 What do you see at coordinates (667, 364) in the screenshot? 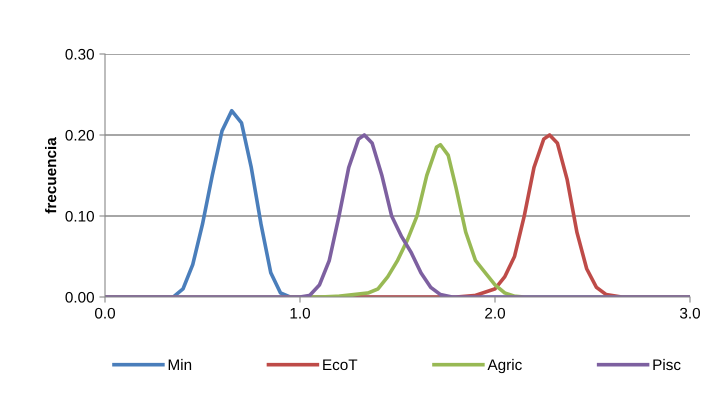
I see `legend-label: Pisc` at bounding box center [667, 364].